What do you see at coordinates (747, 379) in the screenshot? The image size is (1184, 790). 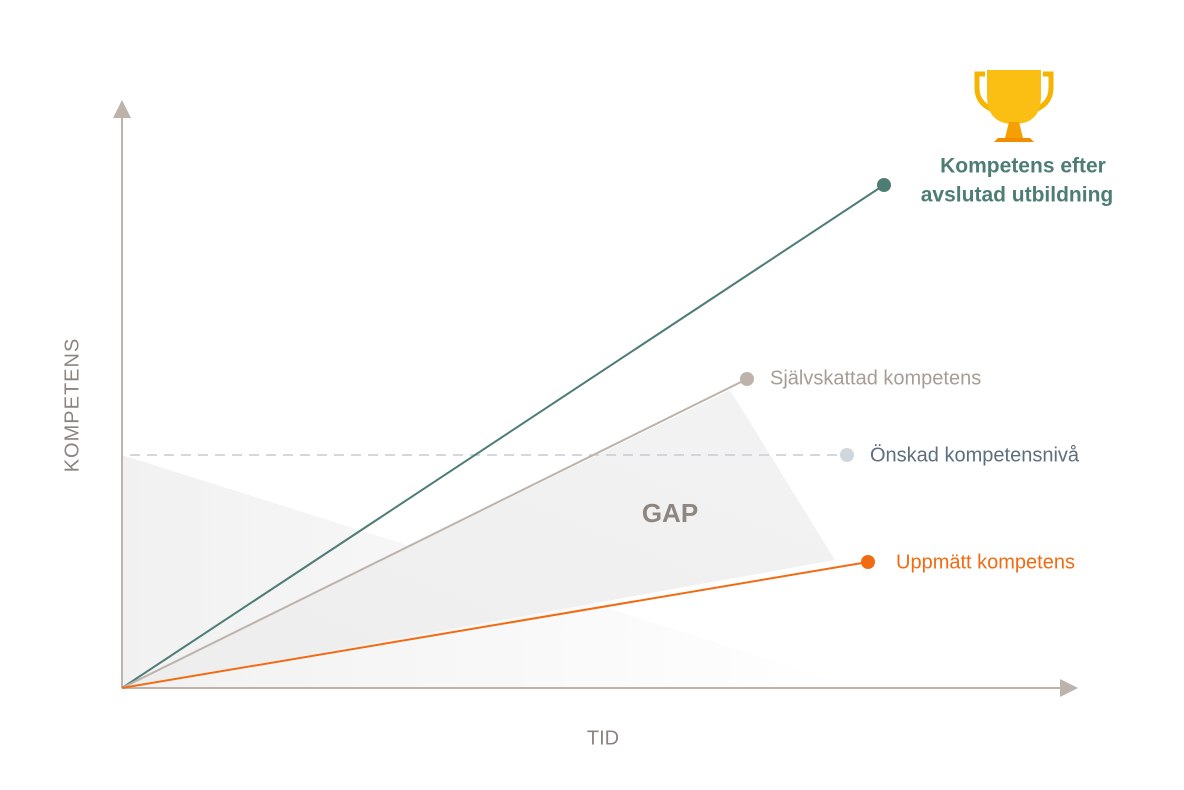 I see `self-assessed-dot` at bounding box center [747, 379].